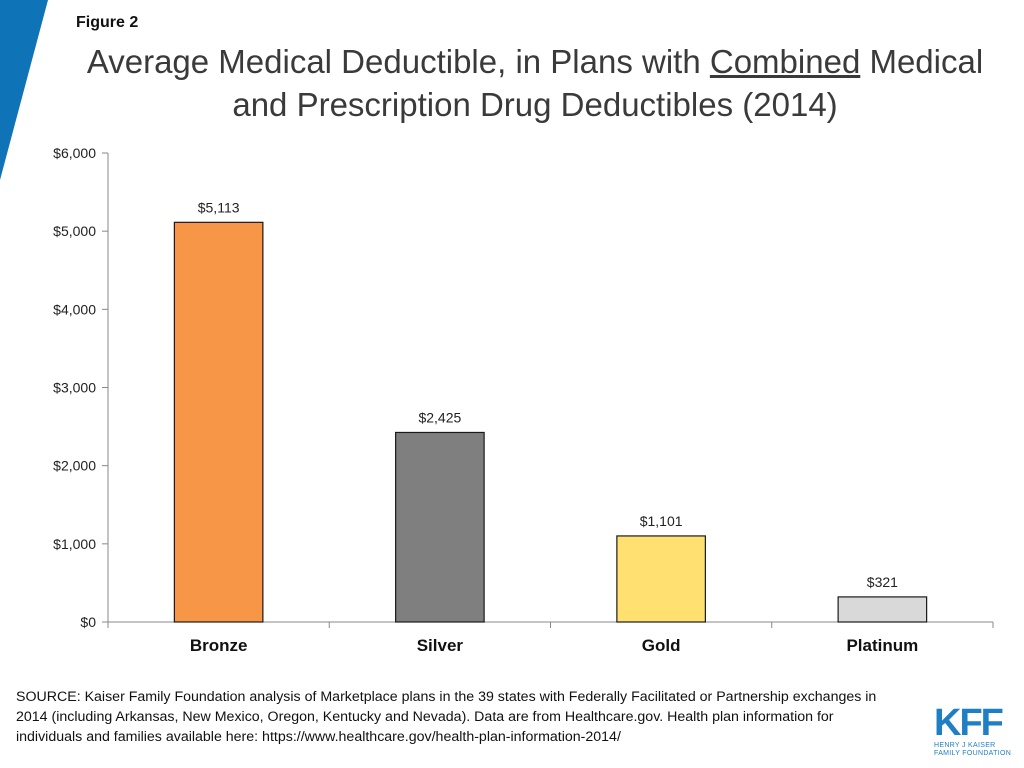 The width and height of the screenshot is (1024, 768). Describe the element at coordinates (965, 745) in the screenshot. I see `logo-line1: HENRY J KAISER` at that location.